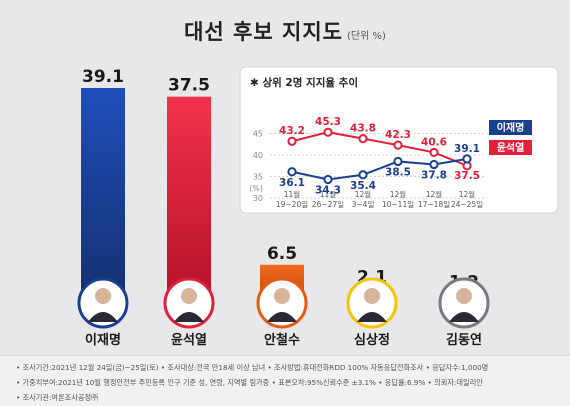 The height and width of the screenshot is (406, 570). What do you see at coordinates (464, 340) in the screenshot?
I see `candidate-name-label: 김동연` at bounding box center [464, 340].